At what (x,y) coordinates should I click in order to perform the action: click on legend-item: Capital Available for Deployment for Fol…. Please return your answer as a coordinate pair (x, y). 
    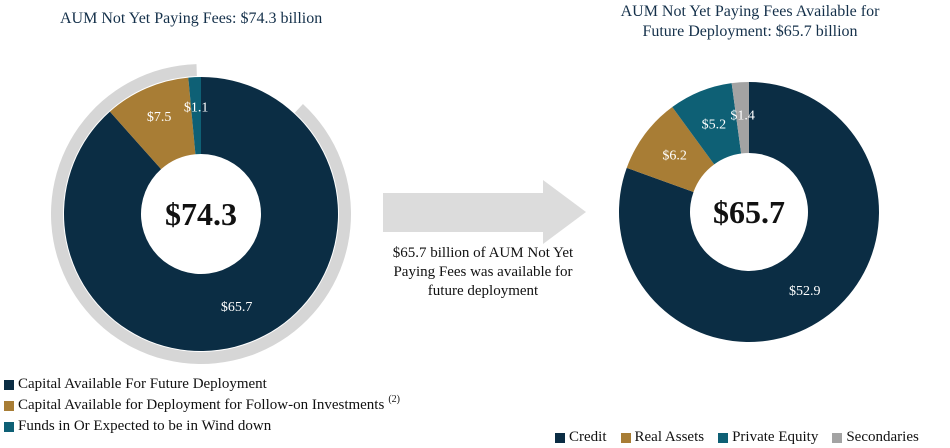
    Looking at the image, I should click on (202, 405).